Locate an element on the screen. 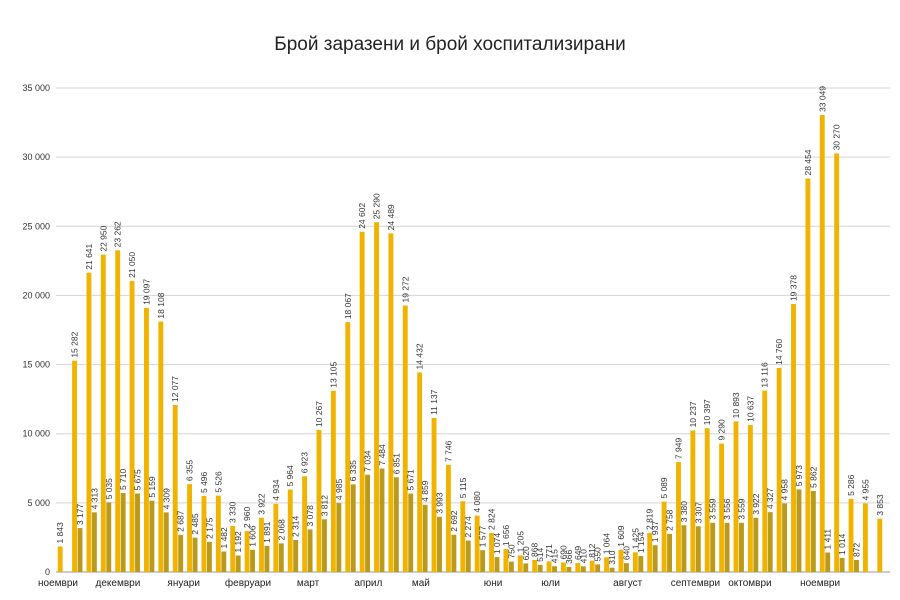 This screenshot has height=600, width=900. data-label: 4 955 is located at coordinates (865, 490).